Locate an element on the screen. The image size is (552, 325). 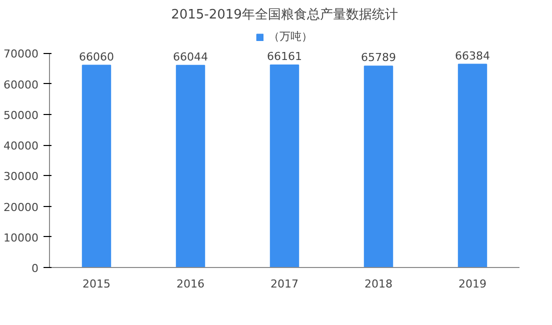
y-tick-label: 30000 is located at coordinates (21, 177).